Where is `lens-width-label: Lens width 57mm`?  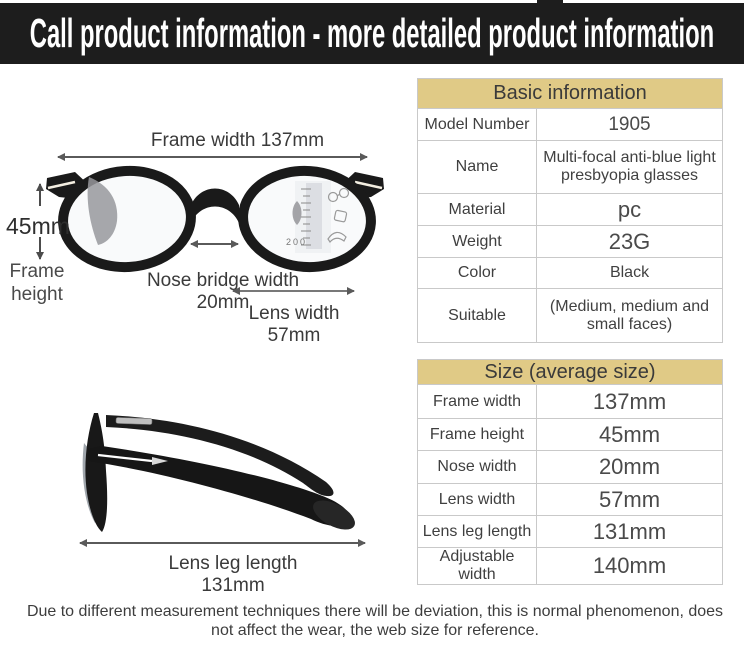
lens-width-label: Lens width 57mm is located at coordinates (294, 324).